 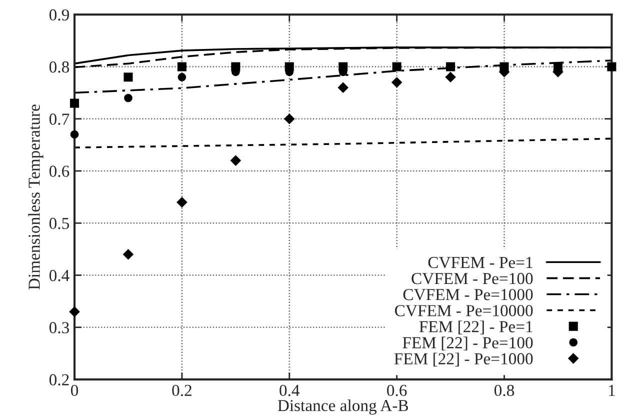 I want to click on y-tick-label: 0.2, so click(x=59, y=380).